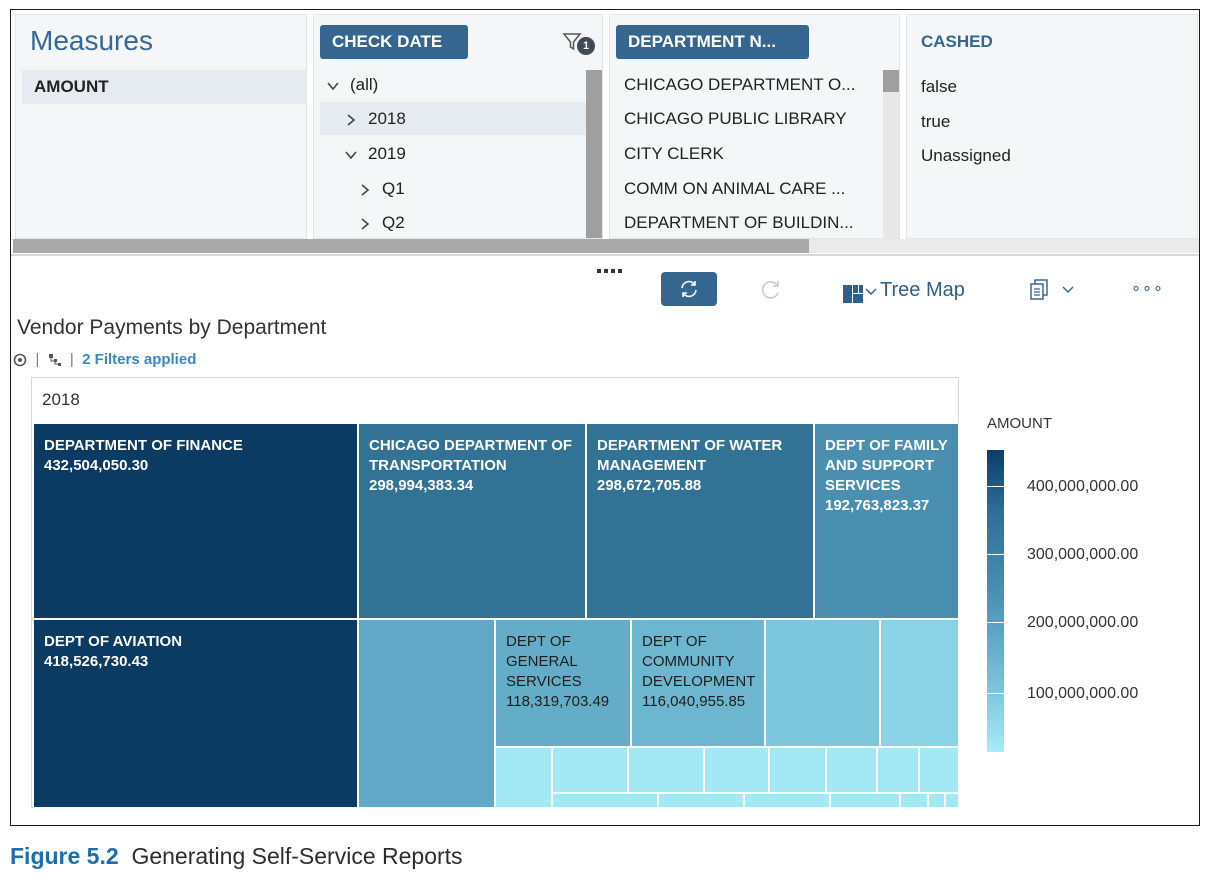 Image resolution: width=1210 pixels, height=881 pixels. I want to click on cashed-header: CASHED, so click(957, 41).